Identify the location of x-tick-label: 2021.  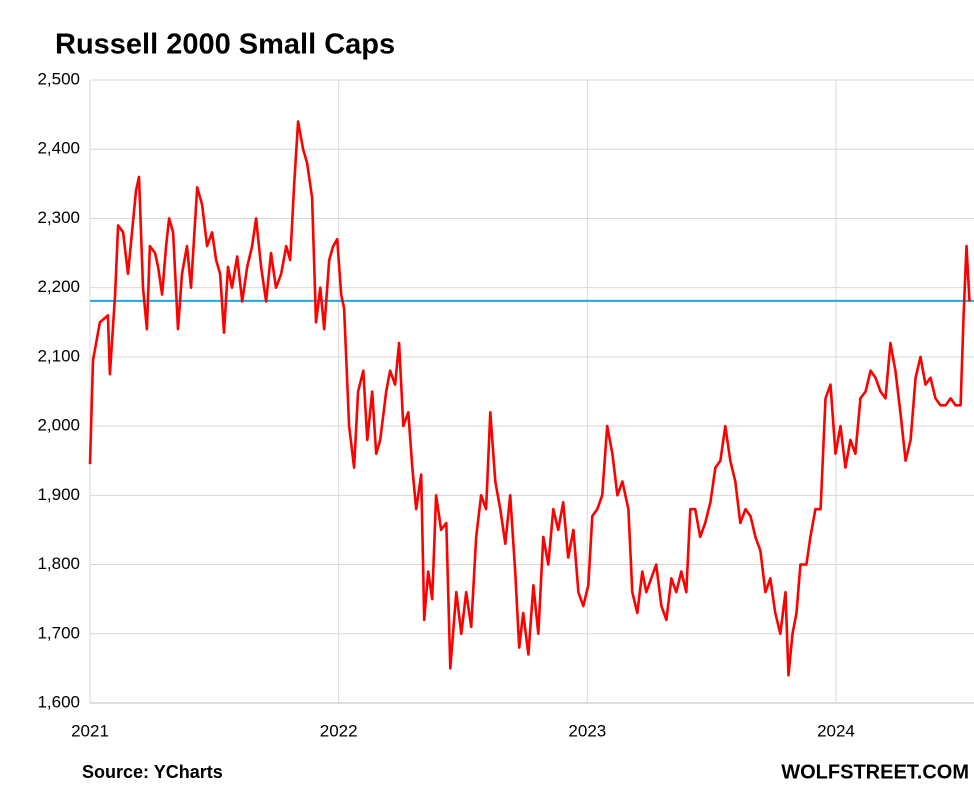
(90, 730).